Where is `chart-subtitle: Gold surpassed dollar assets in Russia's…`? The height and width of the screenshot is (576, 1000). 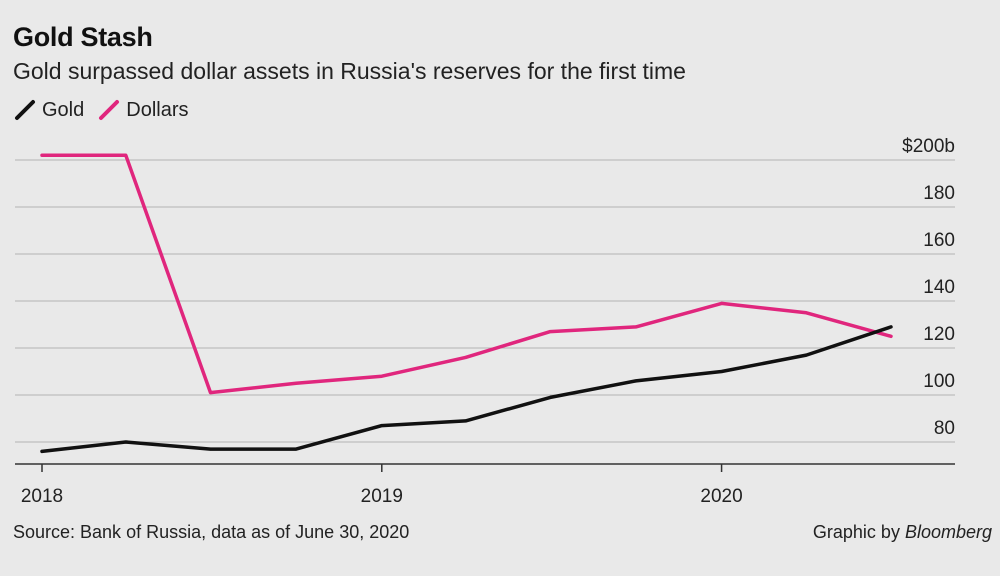
chart-subtitle: Gold surpassed dollar assets in Russia's… is located at coordinates (349, 71).